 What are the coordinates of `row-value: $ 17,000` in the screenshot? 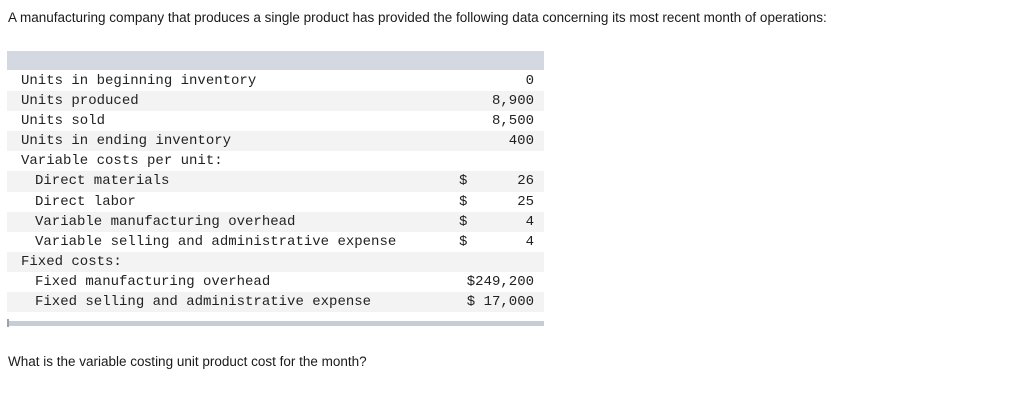 It's located at (500, 302).